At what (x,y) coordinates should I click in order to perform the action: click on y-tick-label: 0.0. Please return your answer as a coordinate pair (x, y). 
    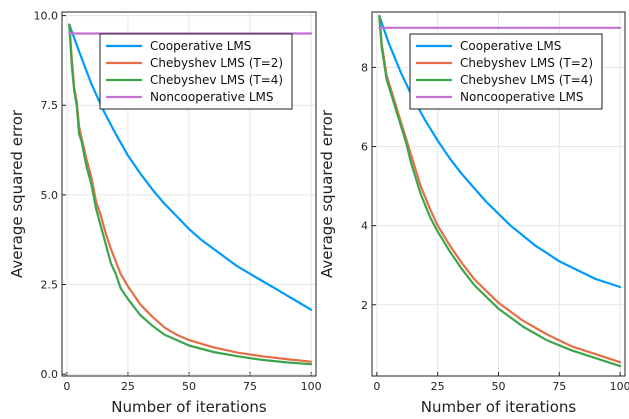
    Looking at the image, I should click on (50, 374).